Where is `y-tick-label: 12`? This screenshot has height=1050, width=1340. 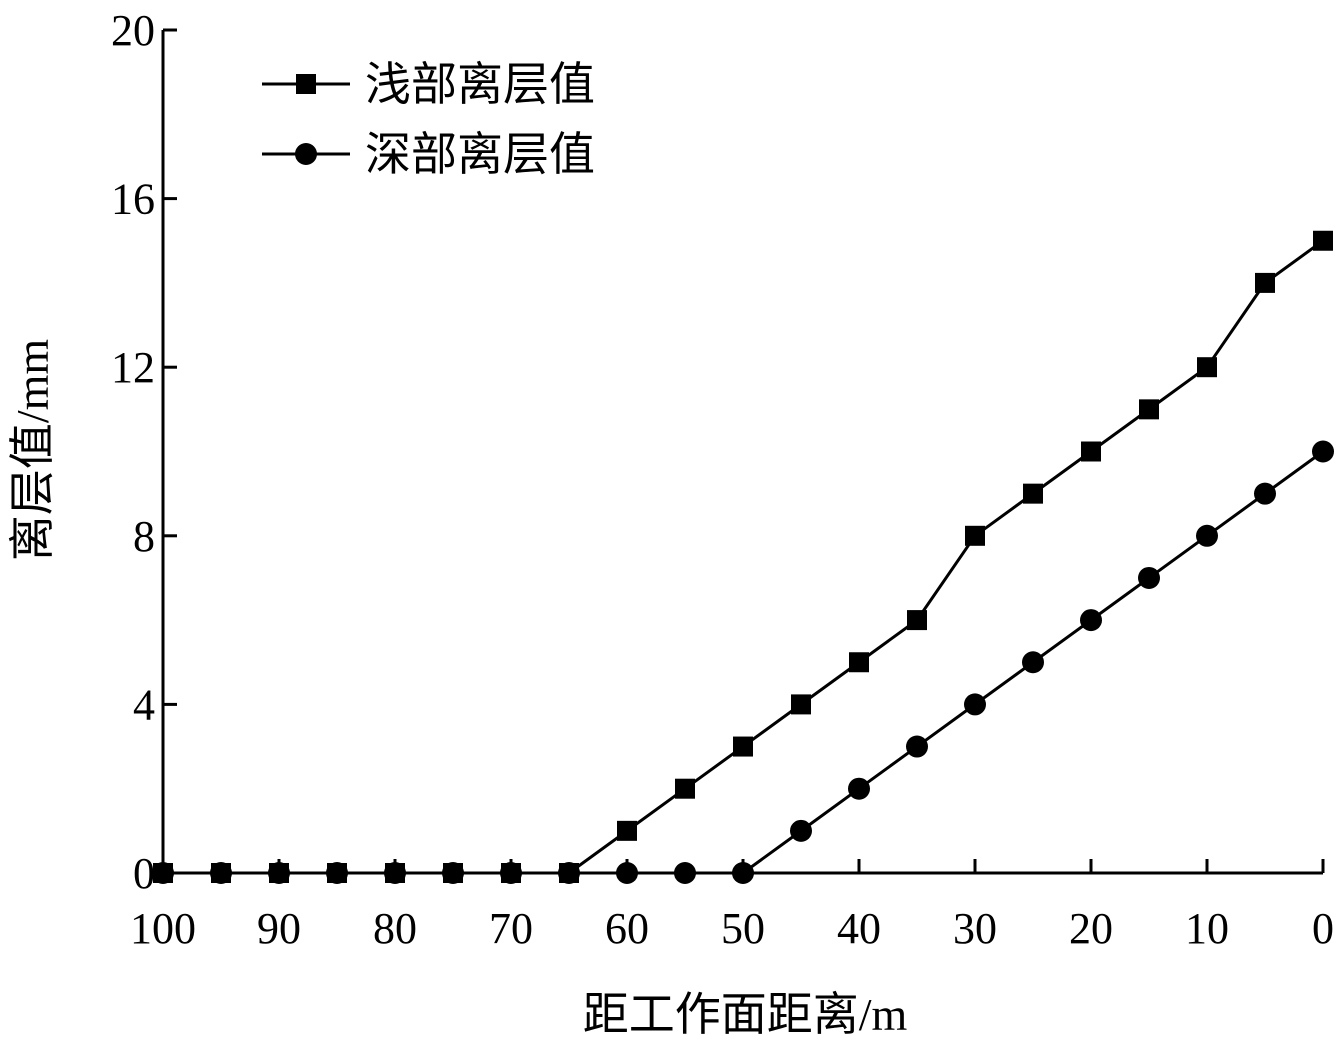 y-tick-label: 12 is located at coordinates (133, 367).